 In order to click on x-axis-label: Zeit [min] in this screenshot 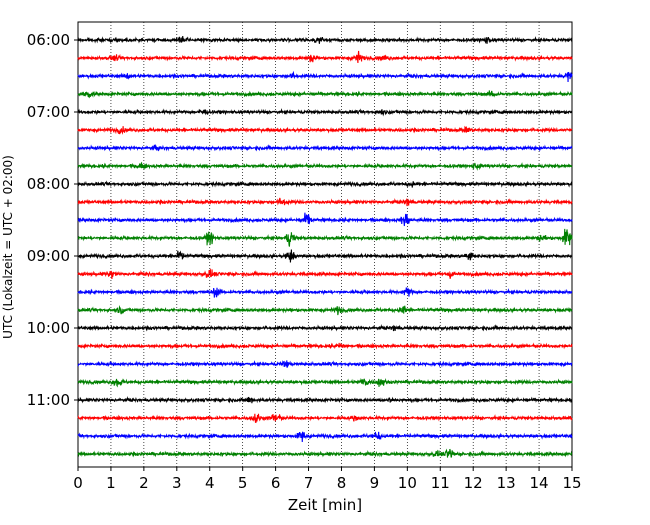, I will do `click(325, 505)`.